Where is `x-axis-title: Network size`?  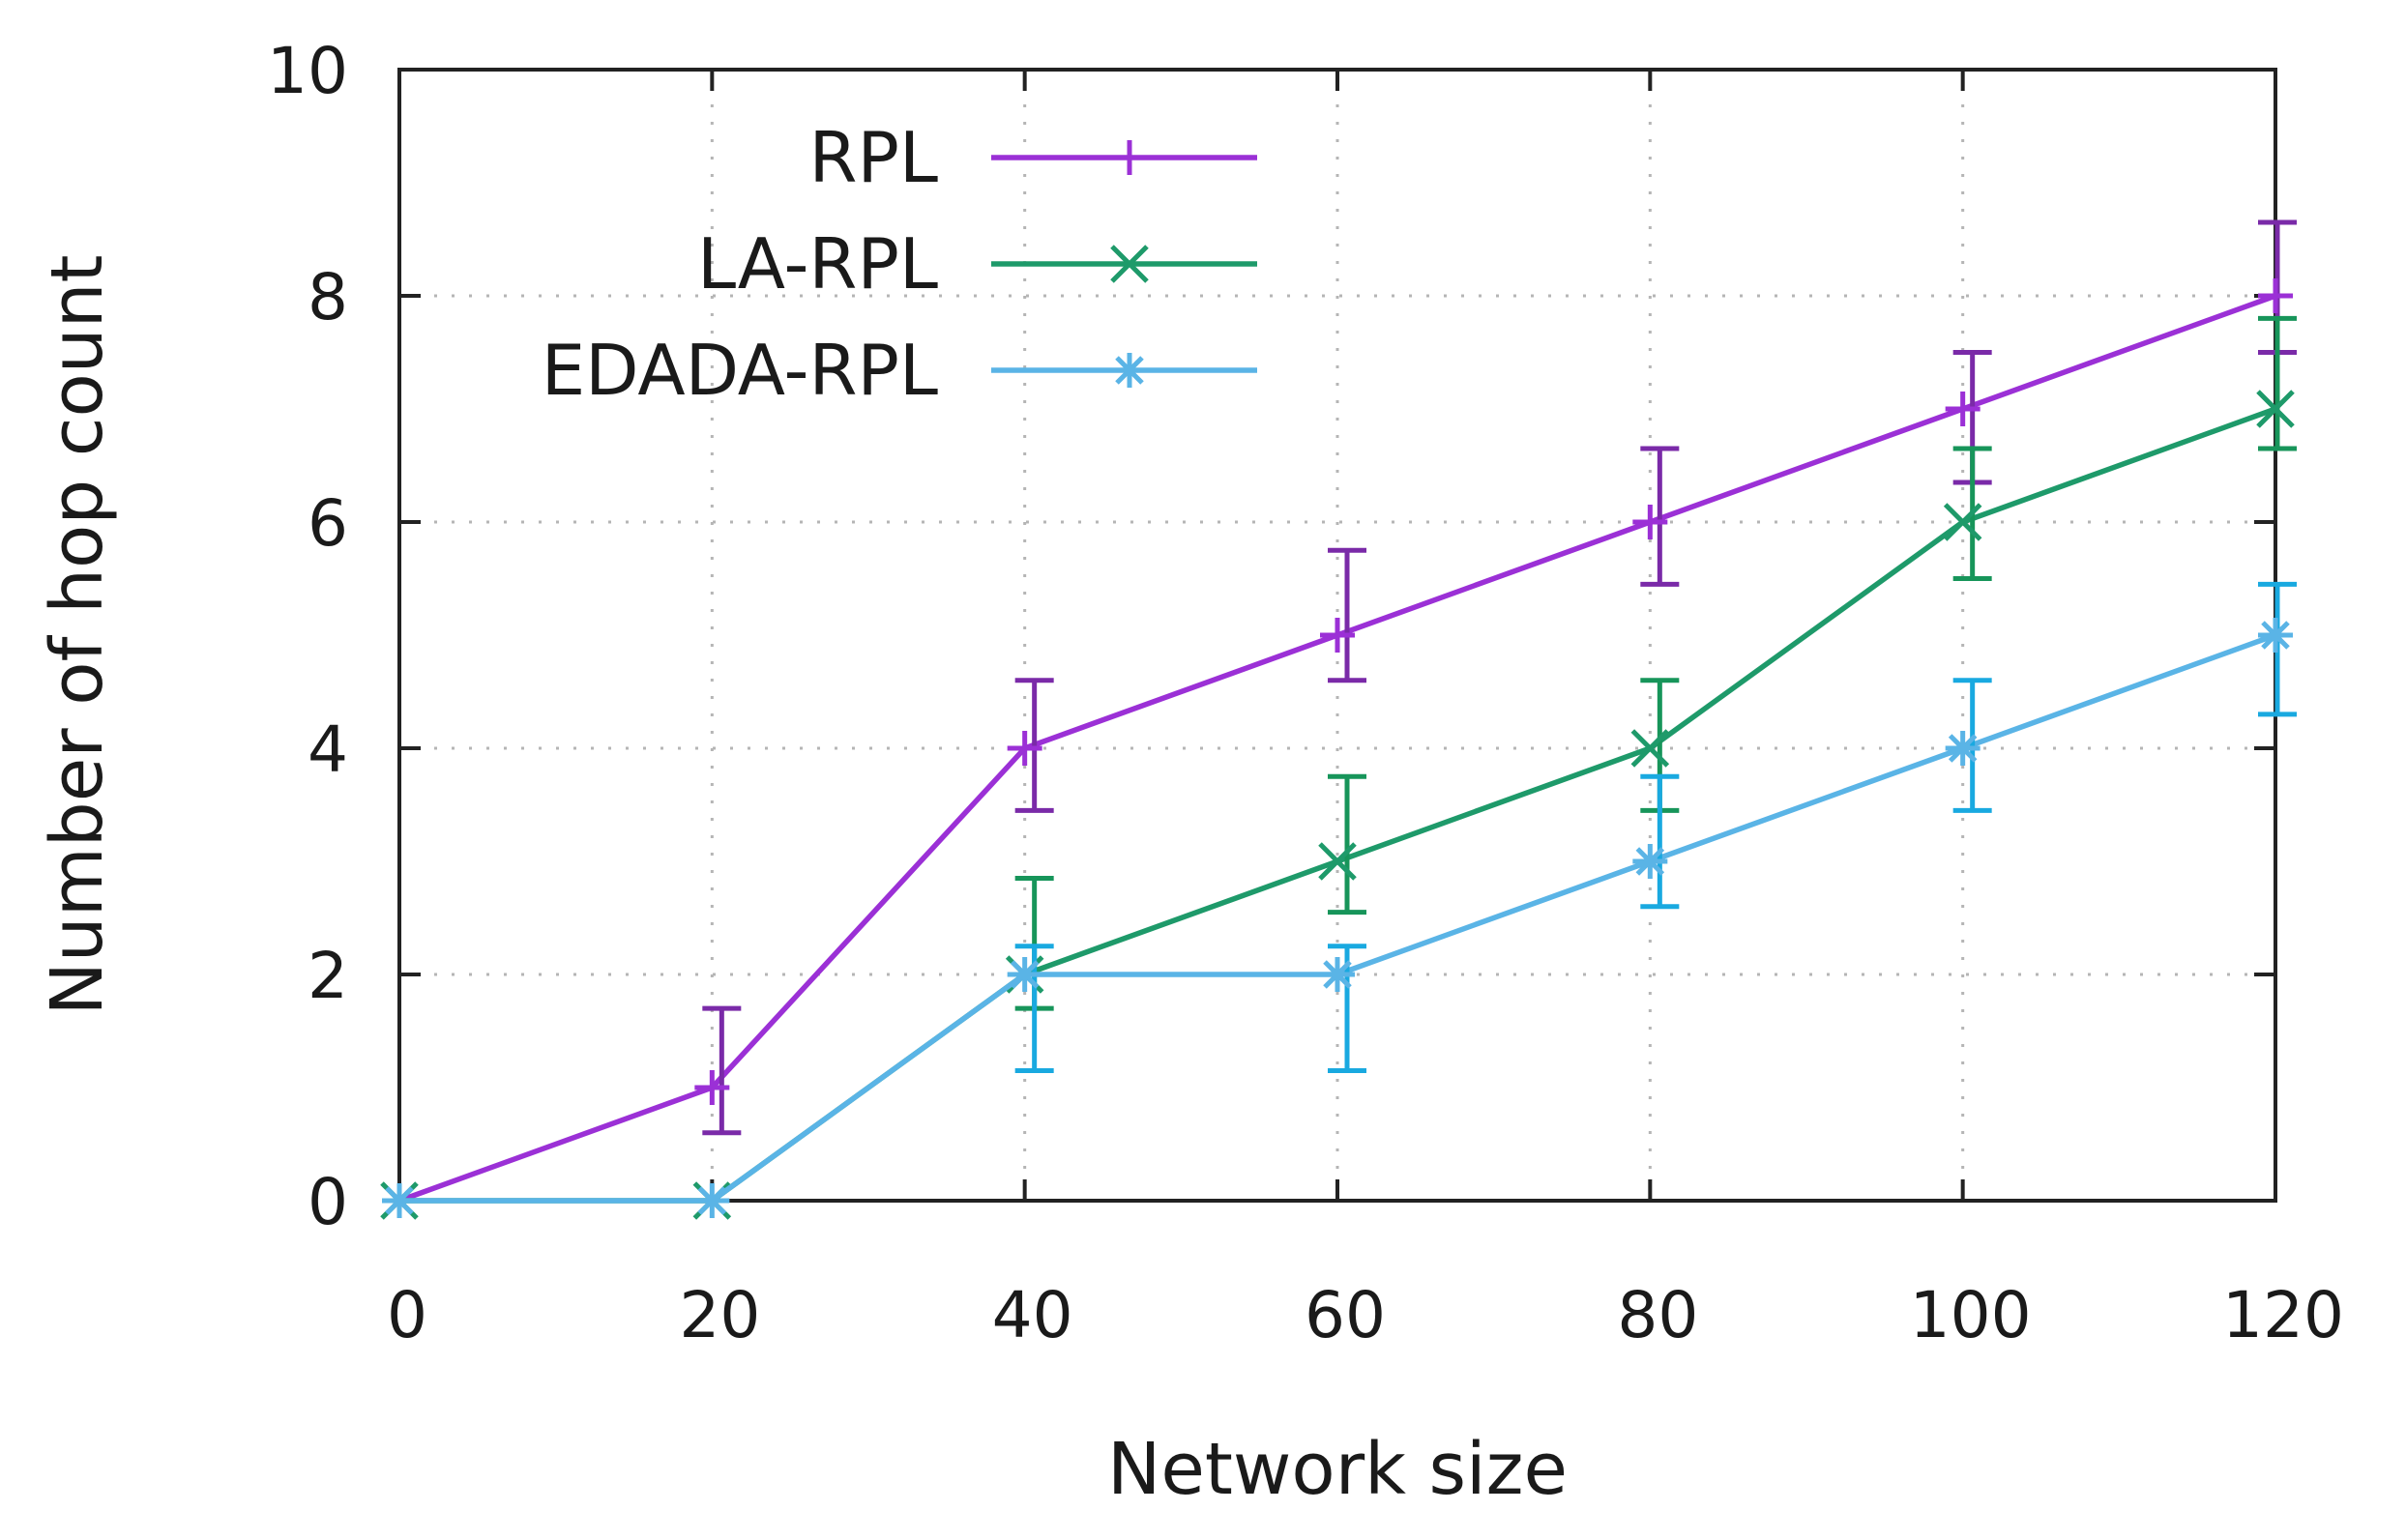 x-axis-title: Network size is located at coordinates (1337, 1469).